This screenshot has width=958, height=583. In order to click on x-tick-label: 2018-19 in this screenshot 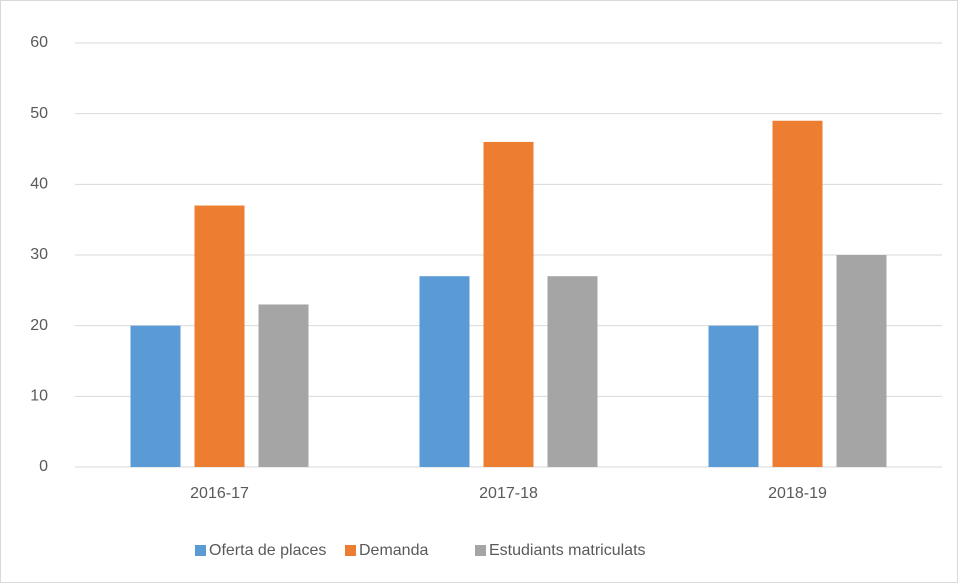, I will do `click(797, 493)`.